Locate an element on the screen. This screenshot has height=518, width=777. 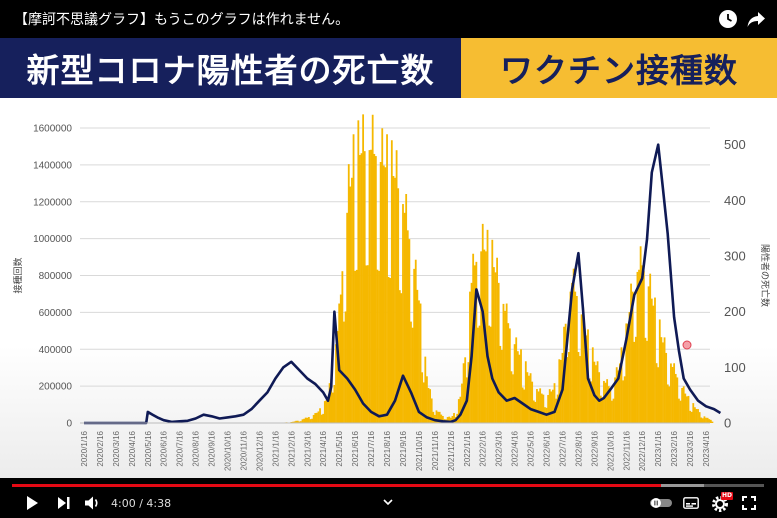
x-tick-label: 2020/7/16 is located at coordinates (180, 448).